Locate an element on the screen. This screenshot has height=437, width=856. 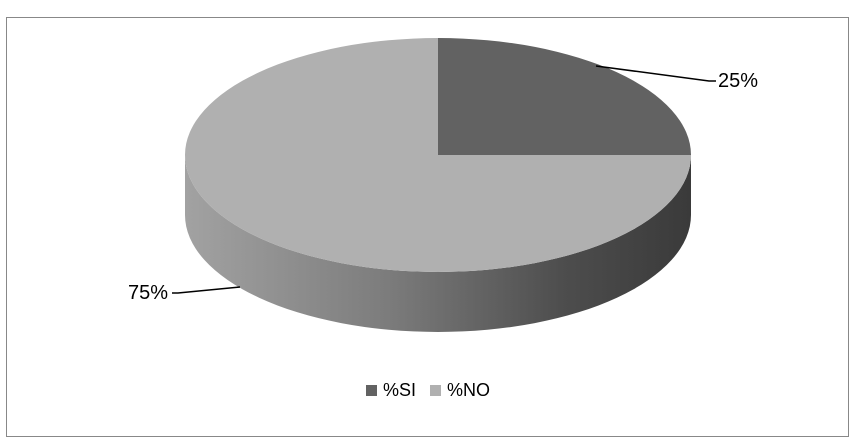
legend-label-no: %NO is located at coordinates (469, 390).